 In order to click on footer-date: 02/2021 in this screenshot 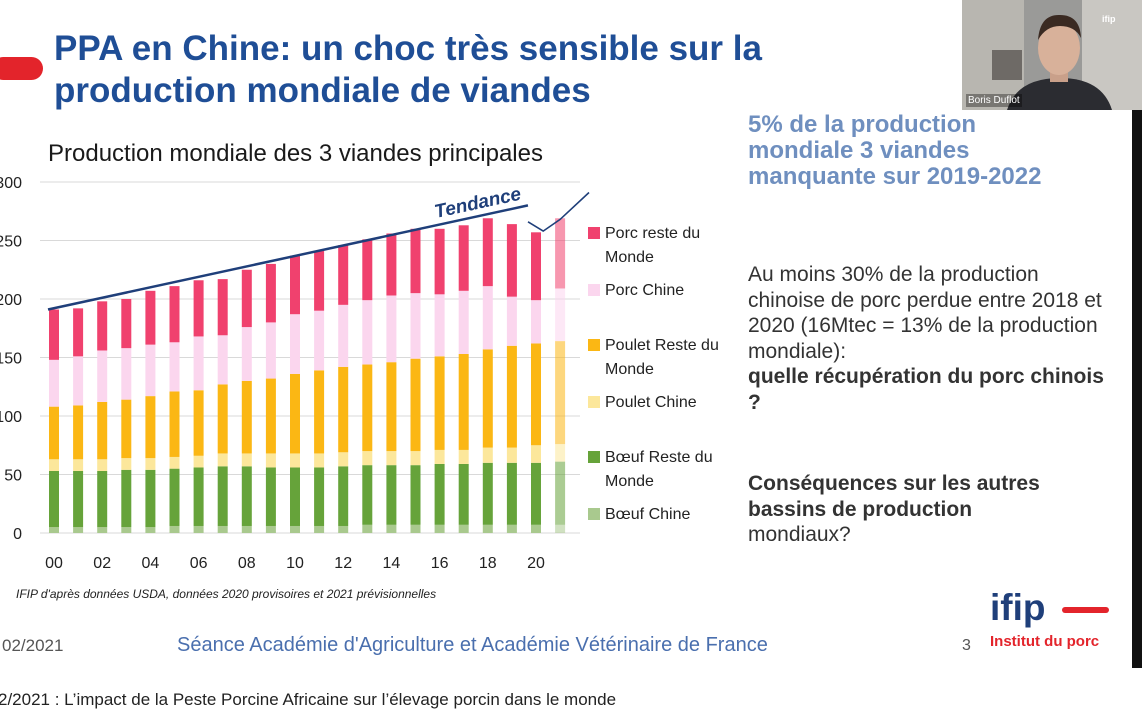, I will do `click(33, 645)`.